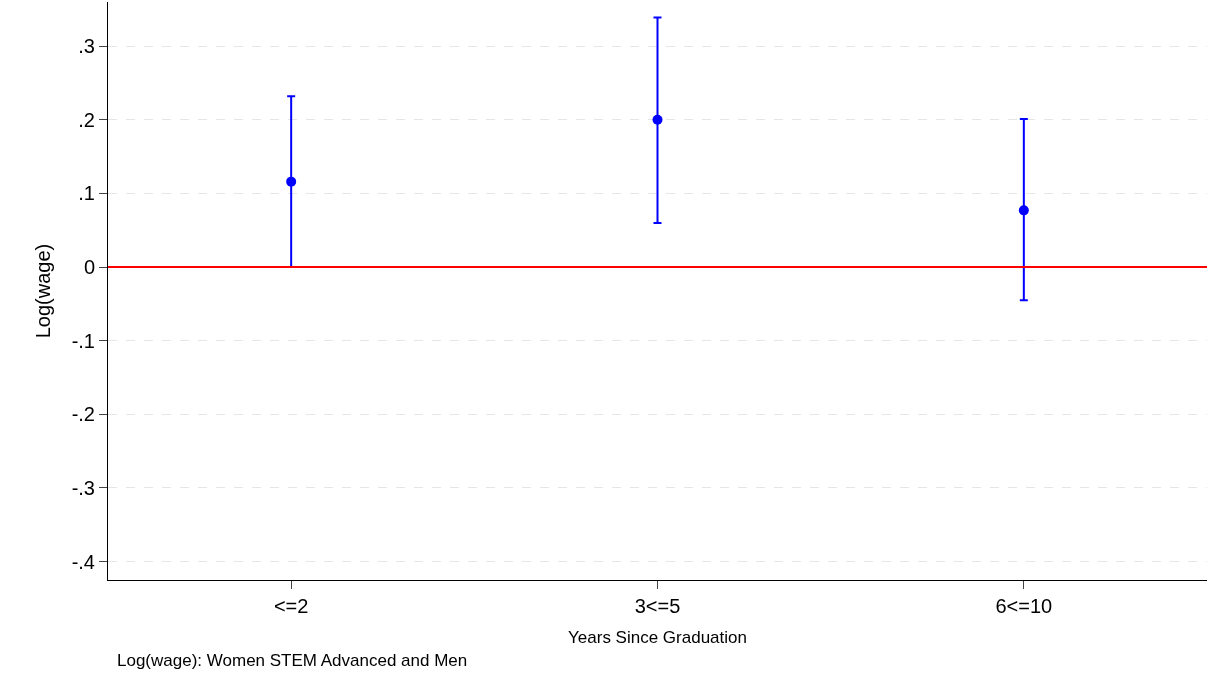 This screenshot has width=1221, height=690. What do you see at coordinates (291, 606) in the screenshot?
I see `x-tick-label: <=2` at bounding box center [291, 606].